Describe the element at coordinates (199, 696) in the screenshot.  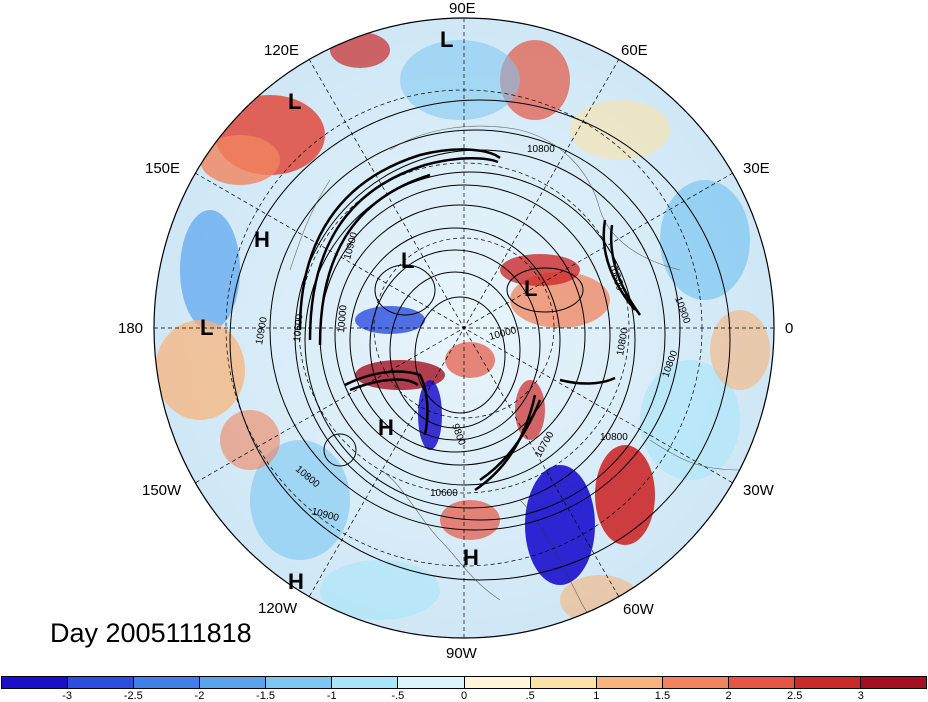
I see `colorbar-tick-label: -2` at that location.